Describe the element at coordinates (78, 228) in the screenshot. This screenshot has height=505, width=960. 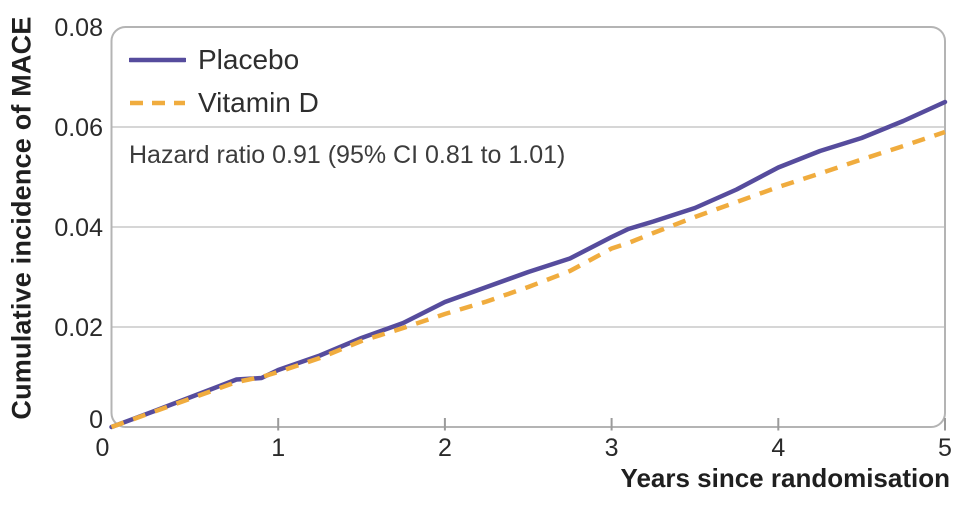
I see `y-tick-label: 0.04` at that location.